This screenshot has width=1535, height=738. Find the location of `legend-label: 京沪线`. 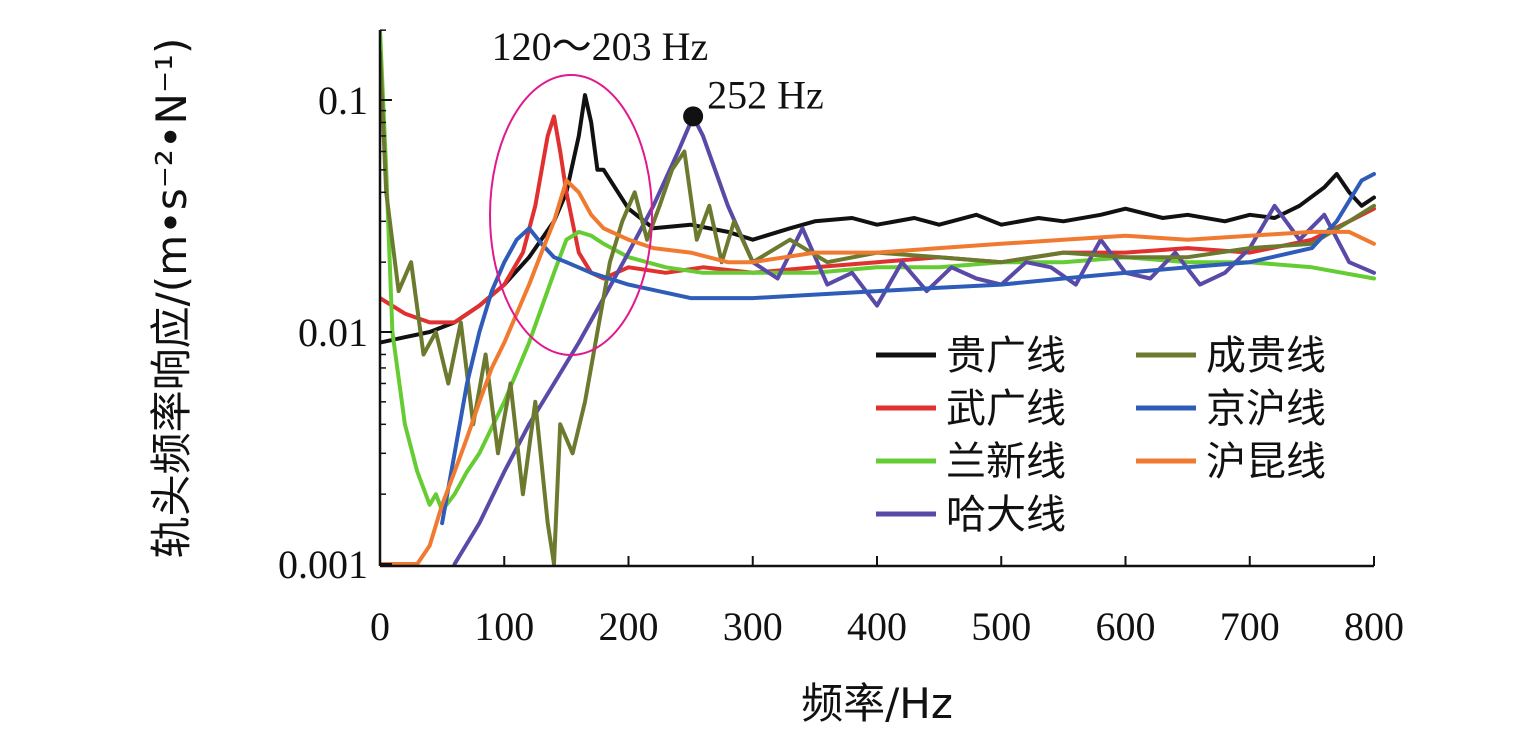

legend-label: 京沪线 is located at coordinates (1266, 409).